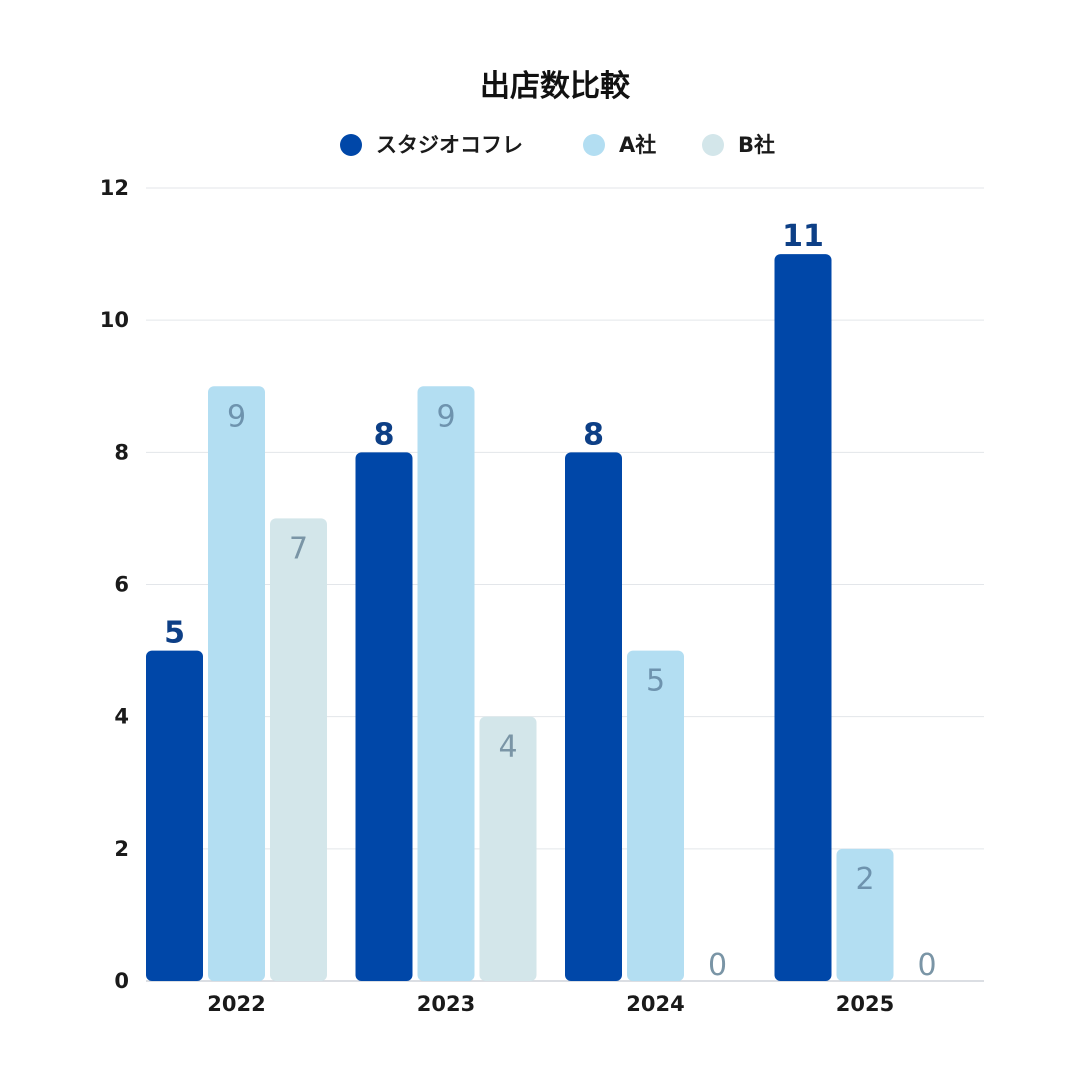  Describe the element at coordinates (121, 717) in the screenshot. I see `y-tick-label: 4` at that location.